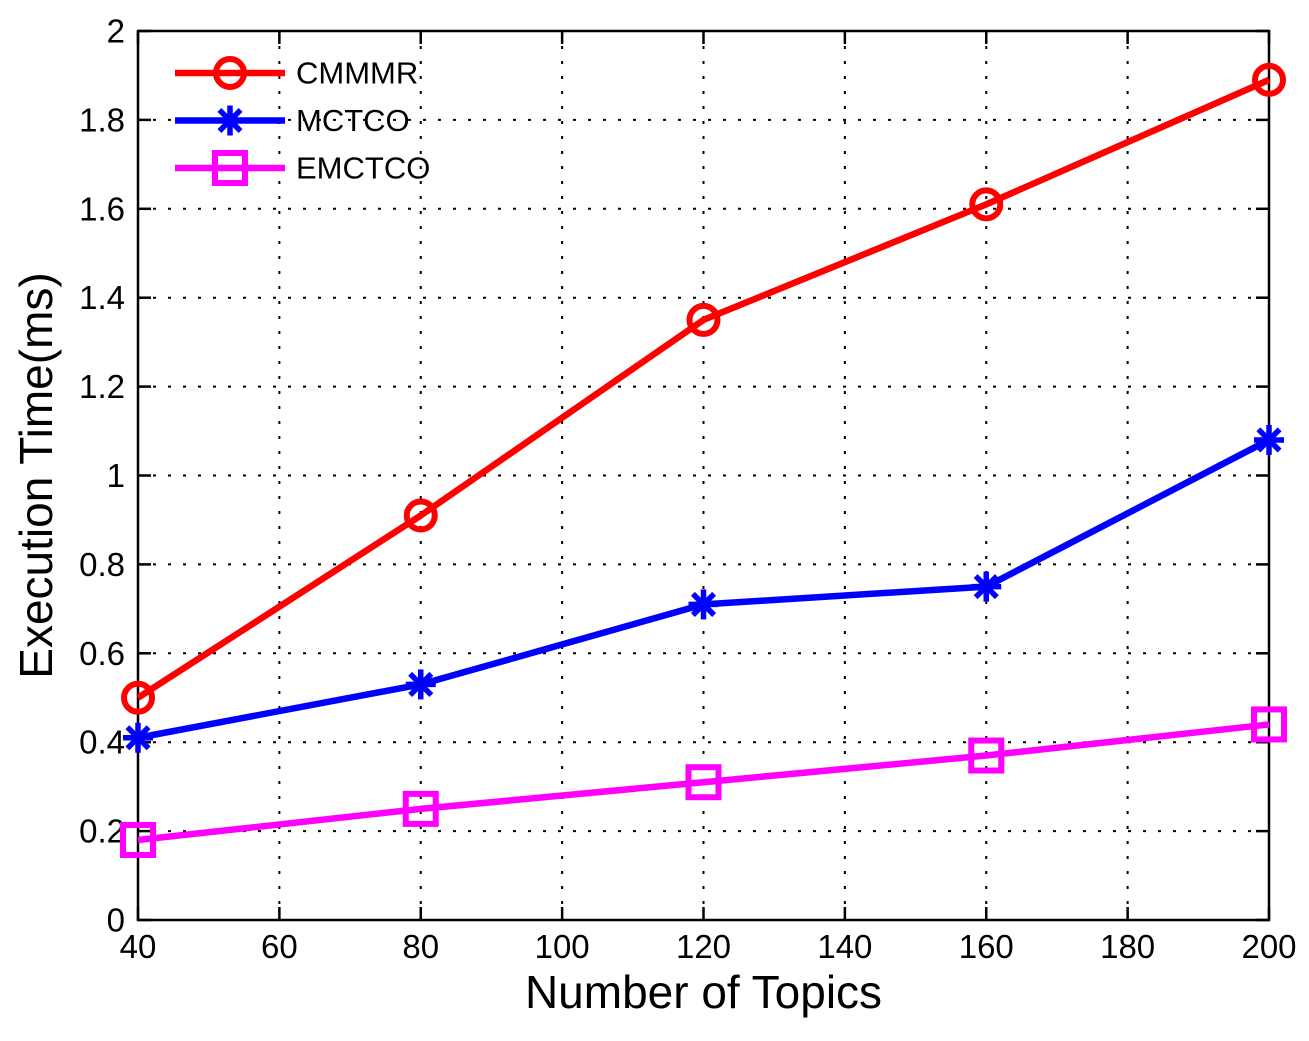  I want to click on x-tick-label: 120, so click(703, 946).